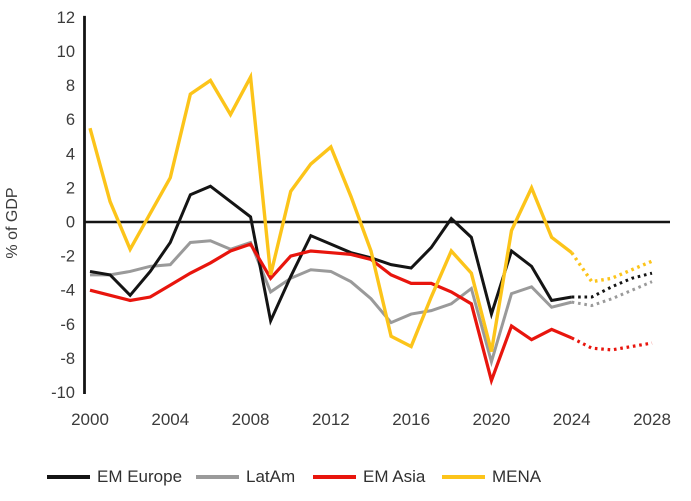 Image resolution: width=691 pixels, height=501 pixels. Describe the element at coordinates (394, 476) in the screenshot. I see `legend-label-em-asia: EM Asia` at that location.